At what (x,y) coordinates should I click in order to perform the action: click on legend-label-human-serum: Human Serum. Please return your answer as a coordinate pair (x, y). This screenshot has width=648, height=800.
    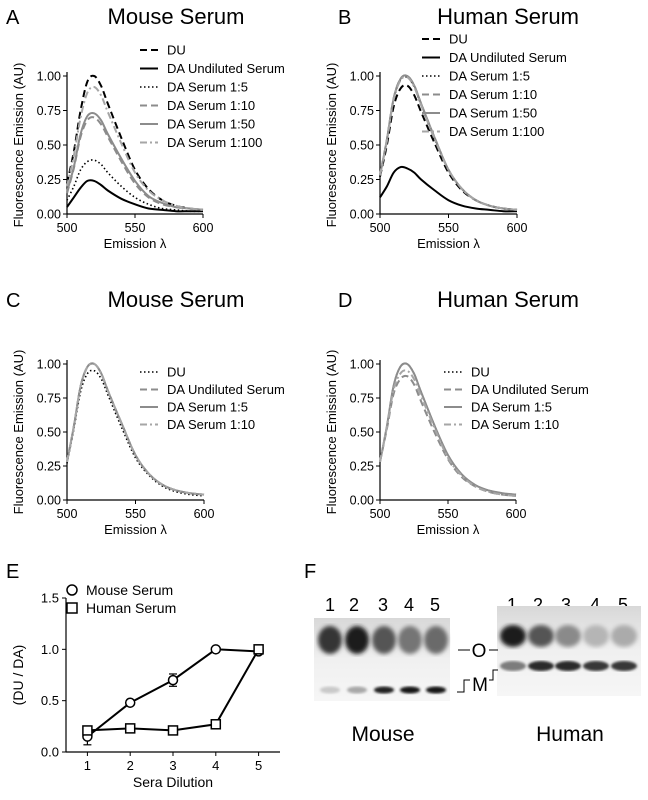
    Looking at the image, I should click on (131, 608).